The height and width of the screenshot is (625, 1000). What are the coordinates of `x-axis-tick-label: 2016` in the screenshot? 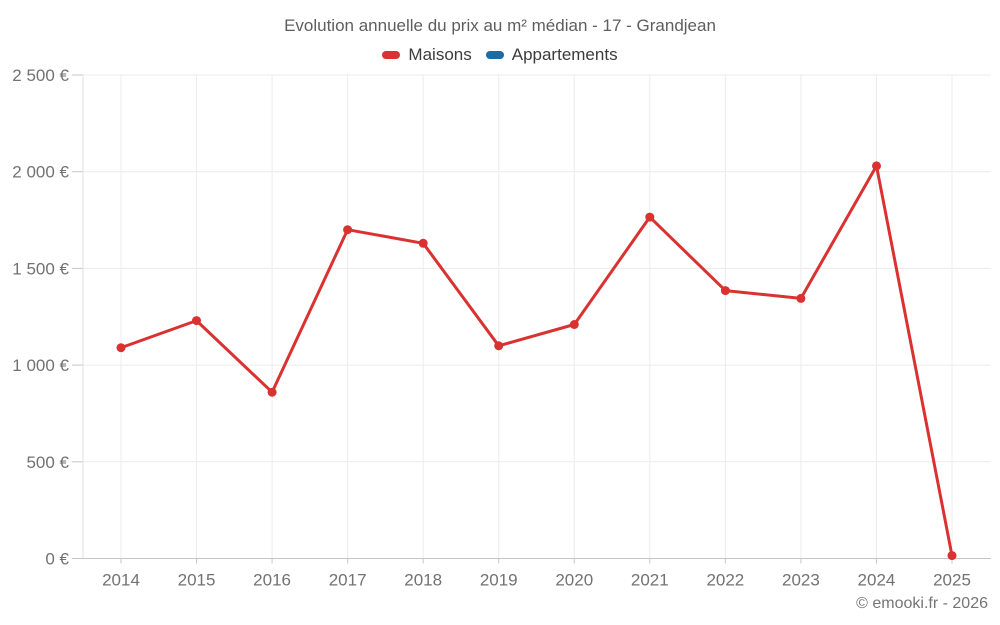 It's located at (272, 580).